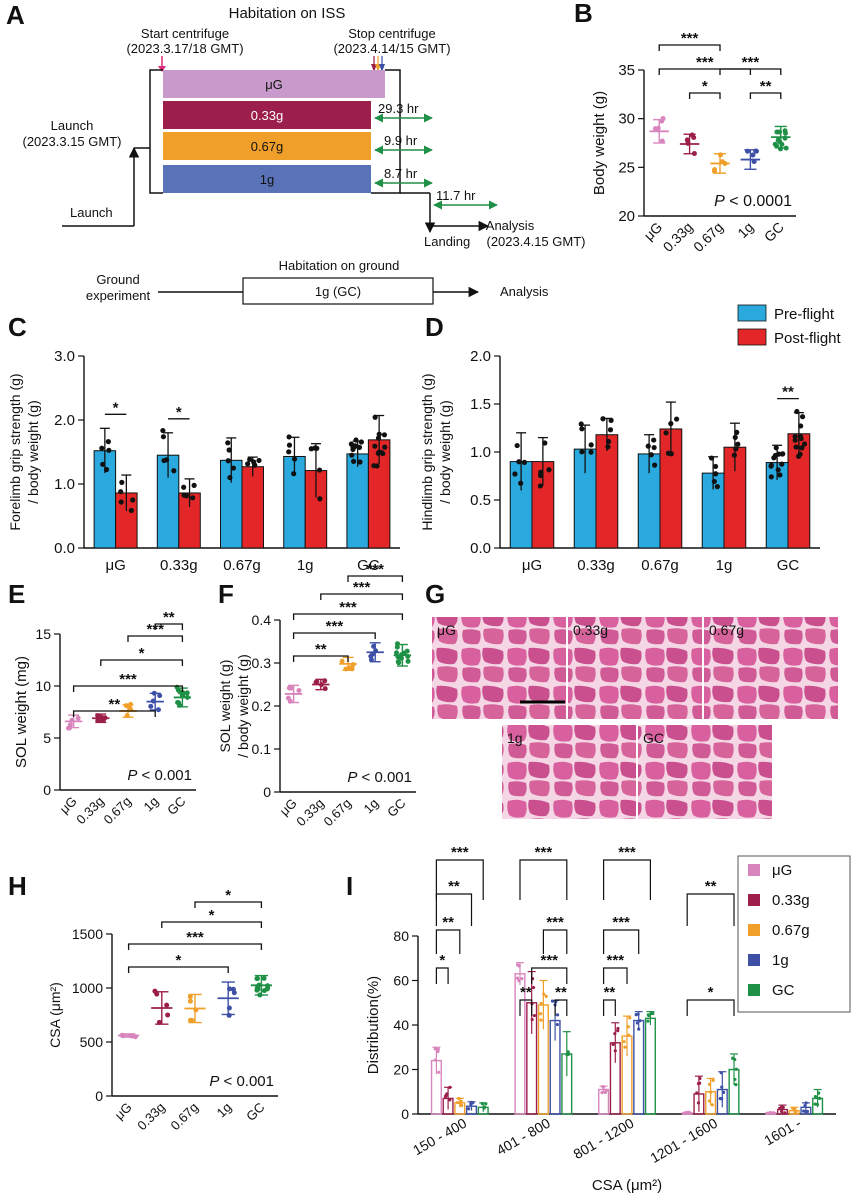  What do you see at coordinates (162, 69) in the screenshot?
I see `start-arrow-head` at bounding box center [162, 69].